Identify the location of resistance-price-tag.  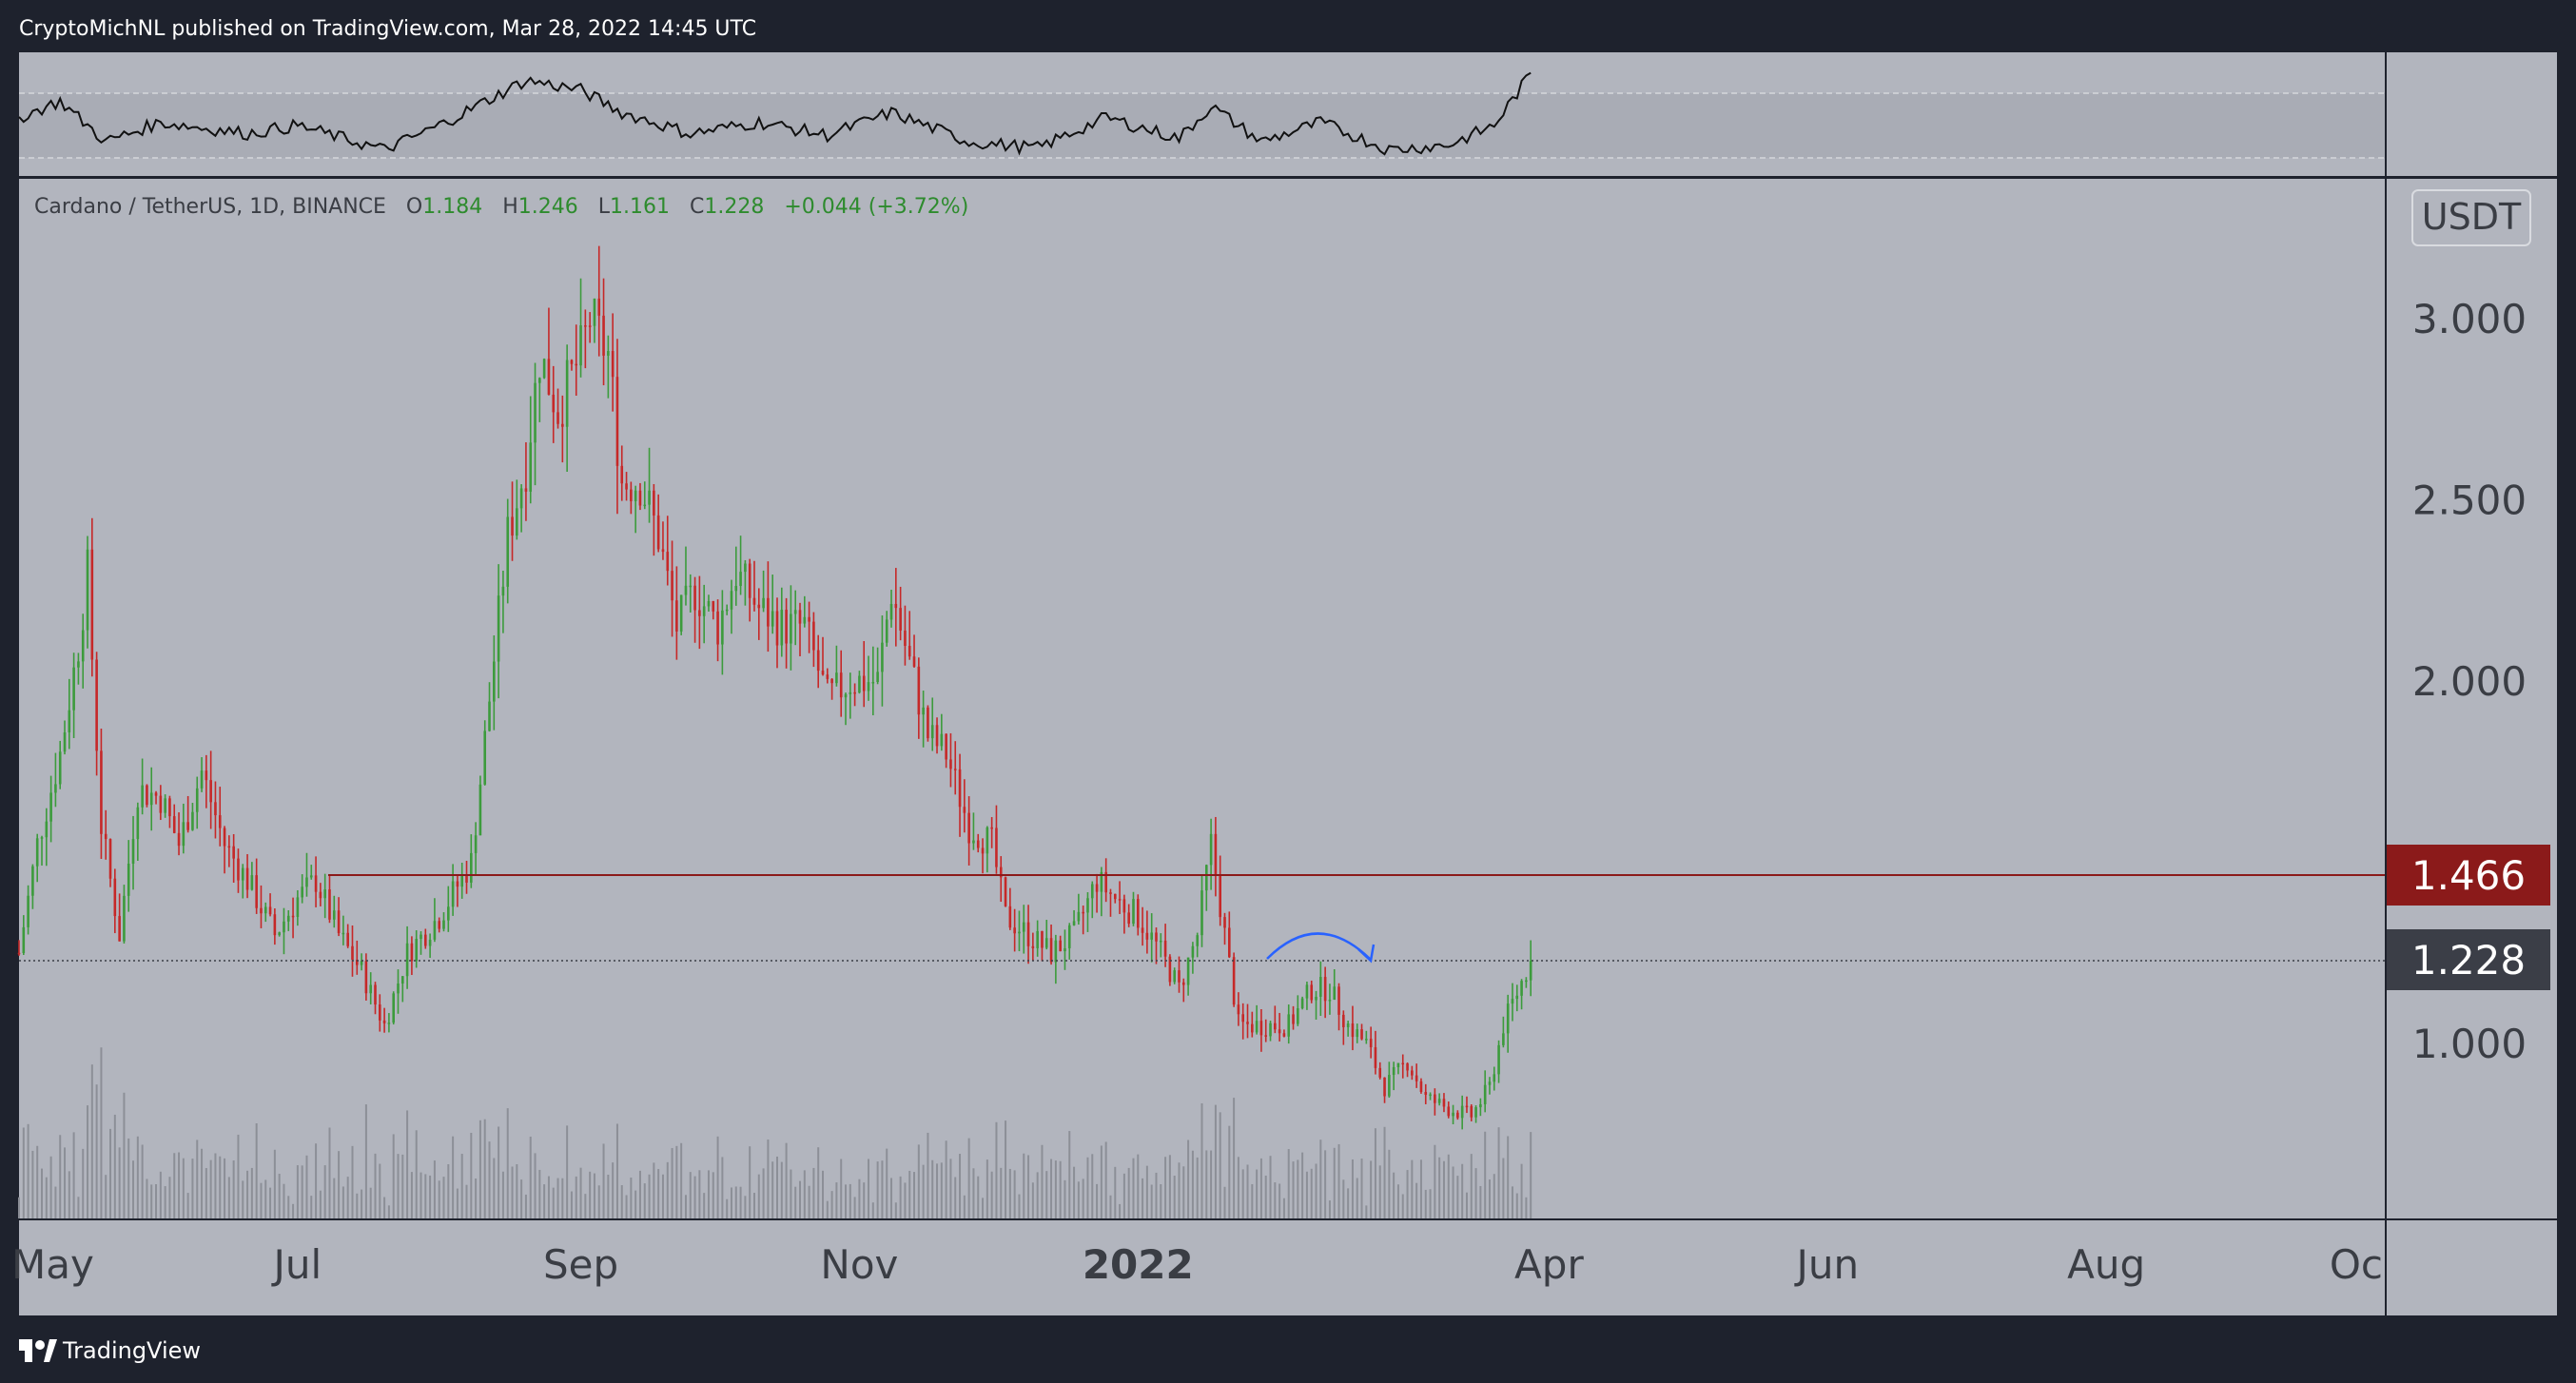
(2468, 875).